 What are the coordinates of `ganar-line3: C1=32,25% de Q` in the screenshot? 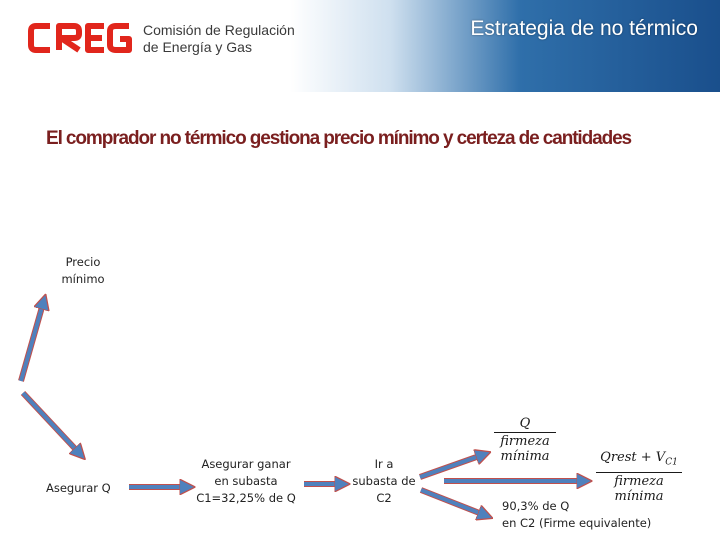 It's located at (246, 498).